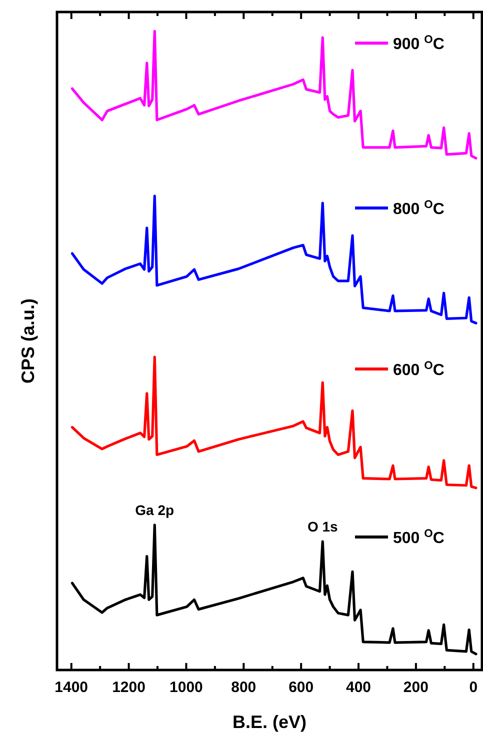 This screenshot has width=483, height=741. I want to click on x-tick-label: 1400, so click(71, 687).